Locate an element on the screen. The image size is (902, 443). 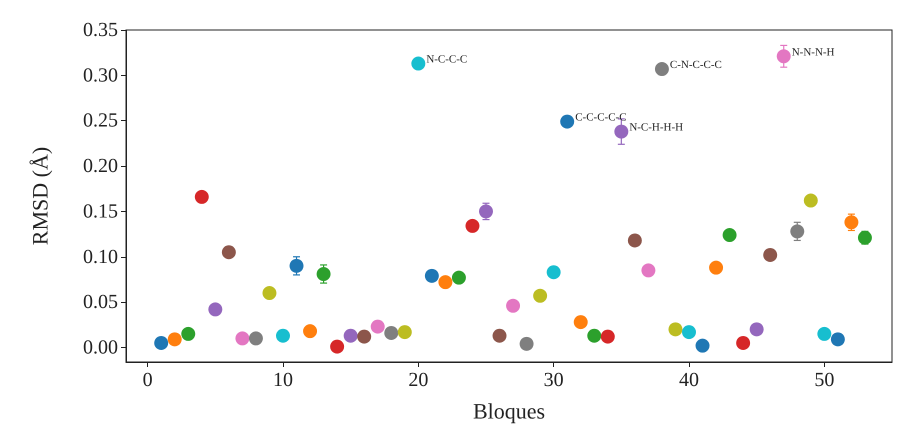
annotation: N-C-C-C is located at coordinates (447, 60).